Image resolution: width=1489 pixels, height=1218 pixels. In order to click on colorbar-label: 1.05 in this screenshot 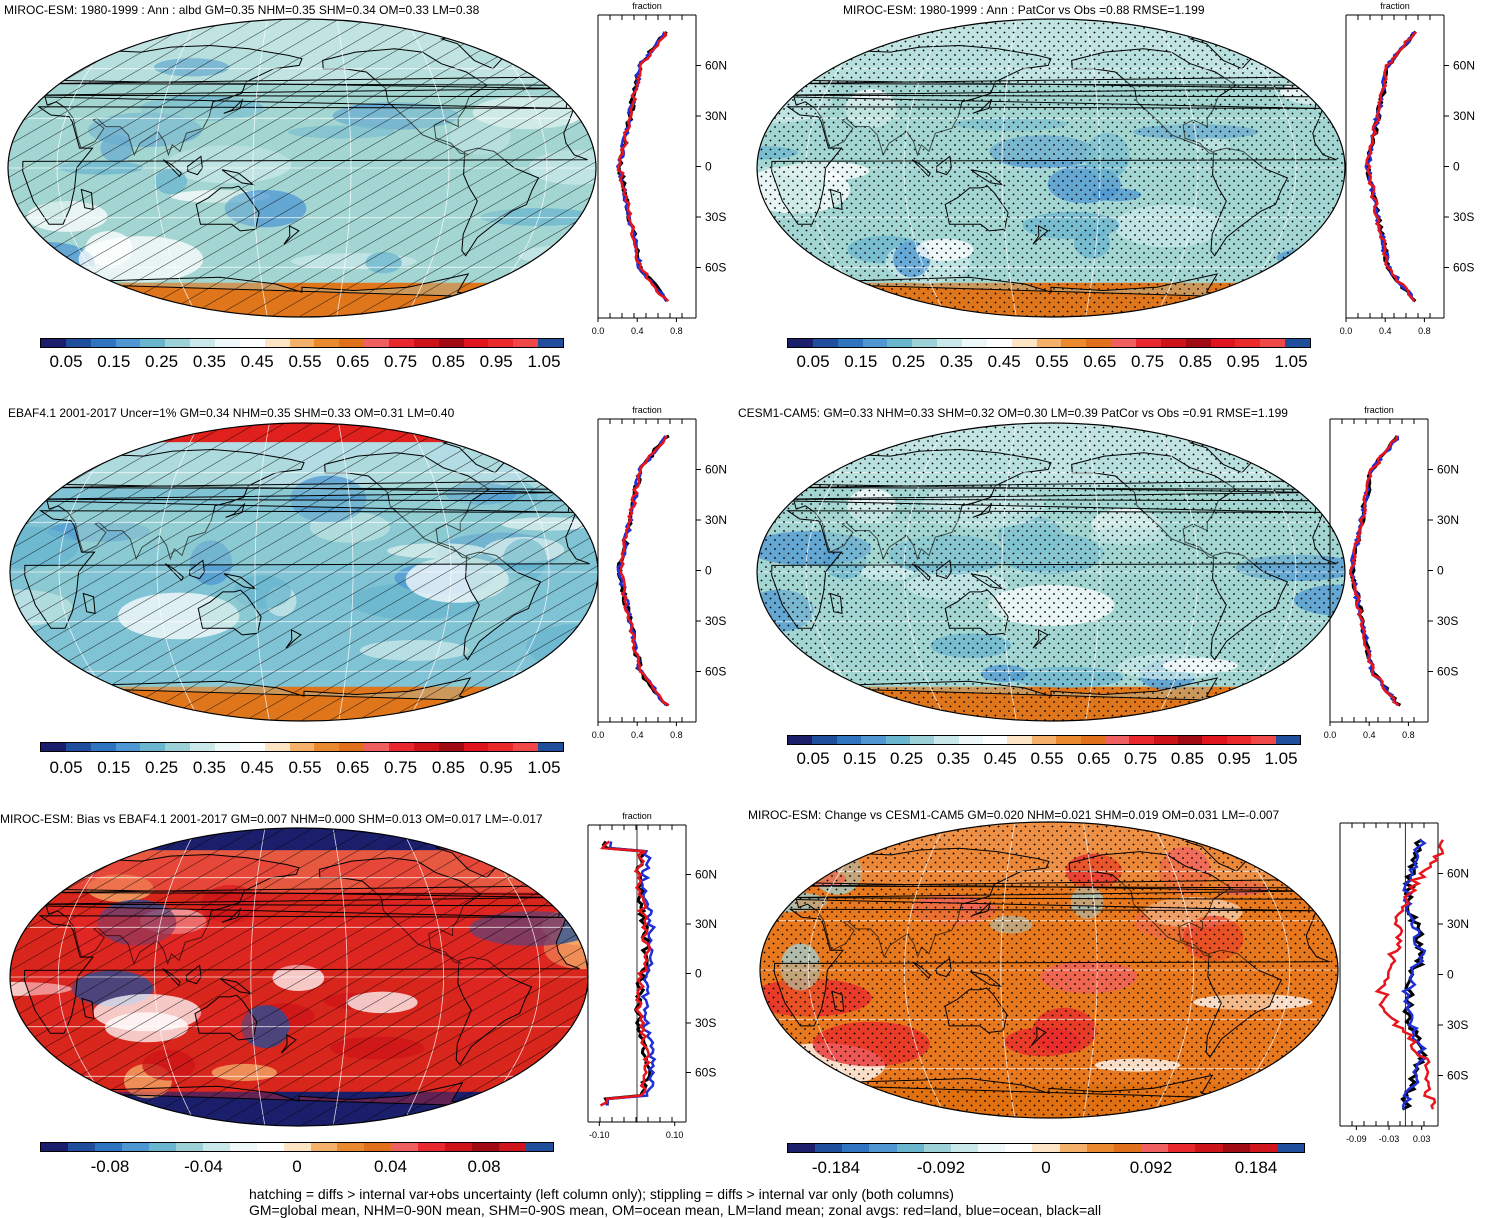, I will do `click(1291, 361)`.